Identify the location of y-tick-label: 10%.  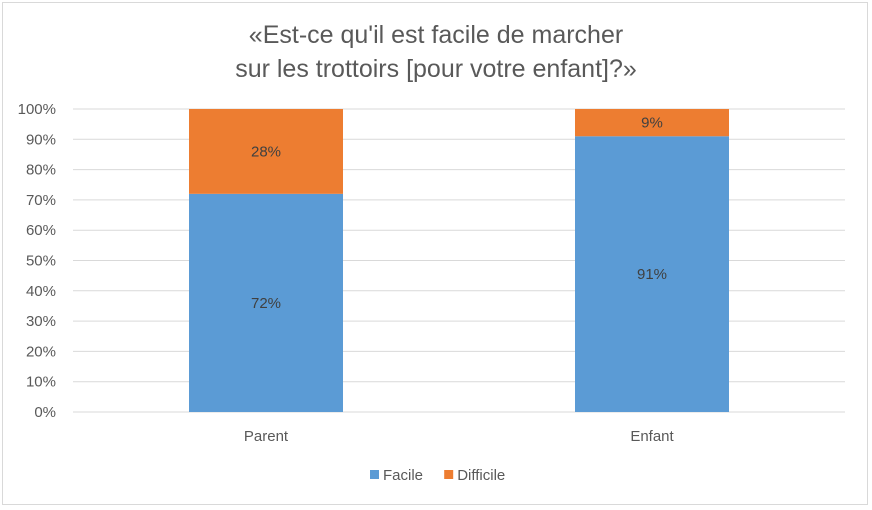
(41, 382).